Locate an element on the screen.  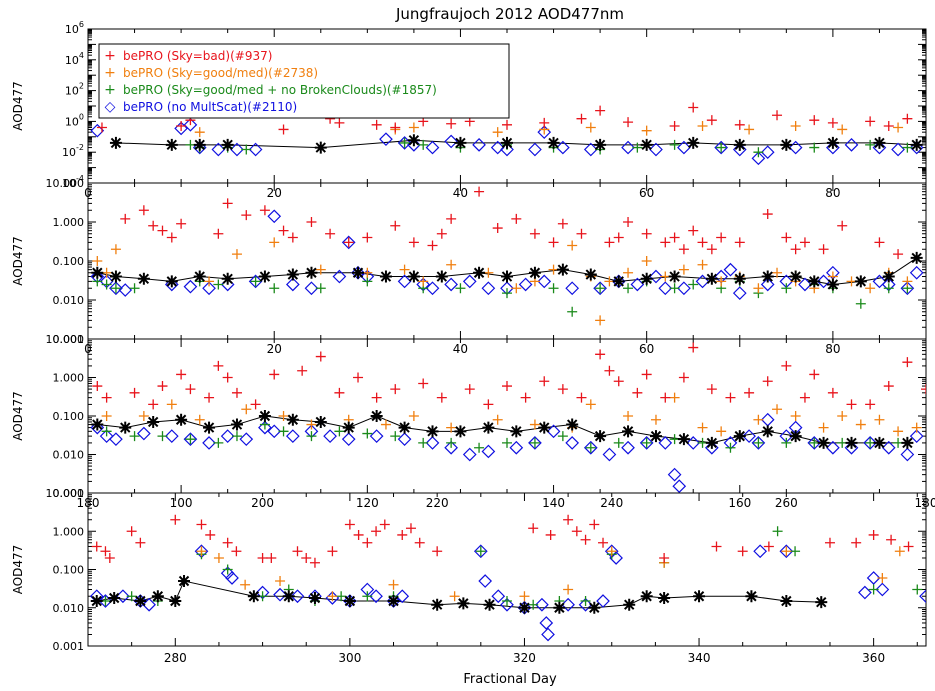
x-tick-label-top: 180 is located at coordinates (88, 503).